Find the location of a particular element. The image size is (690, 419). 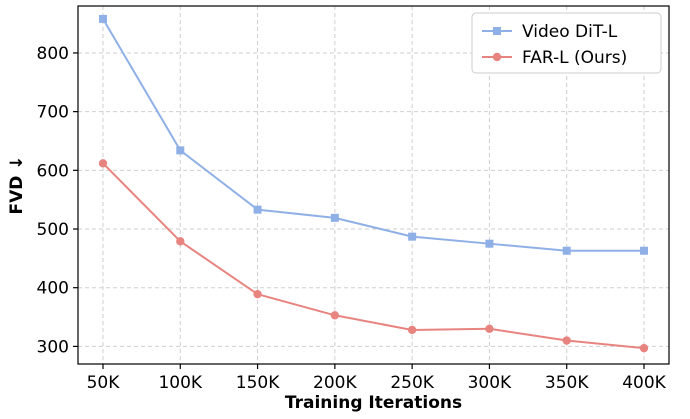

legend-entries: Video DiT-L FAR-L (Ours) is located at coordinates (554, 45).